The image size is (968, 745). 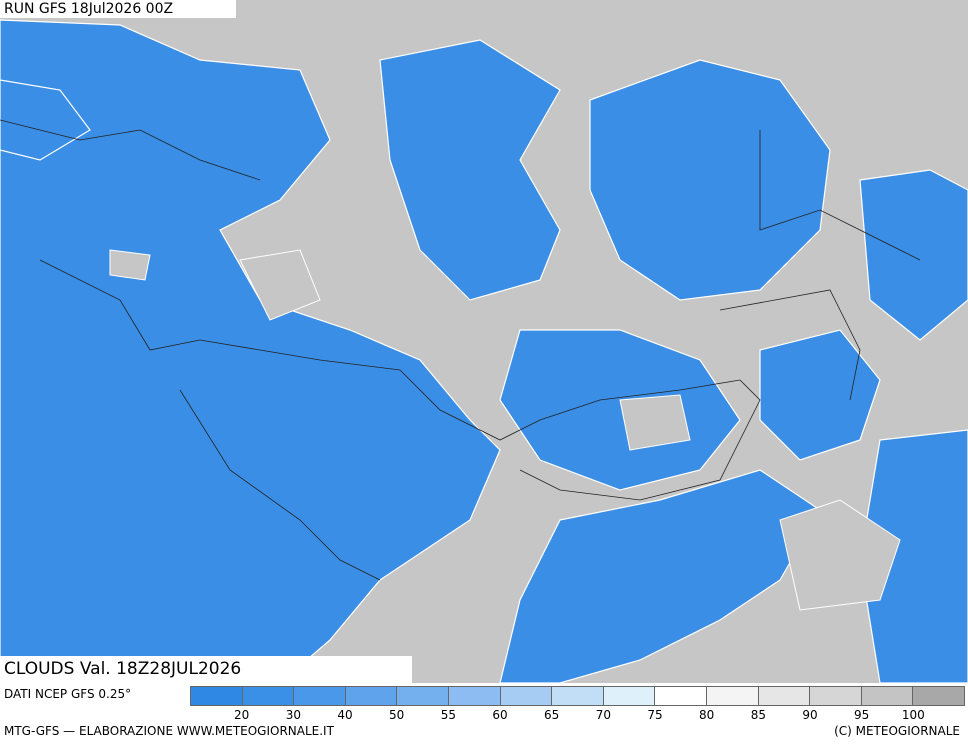 What do you see at coordinates (345, 715) in the screenshot?
I see `colorbar-label: 40` at bounding box center [345, 715].